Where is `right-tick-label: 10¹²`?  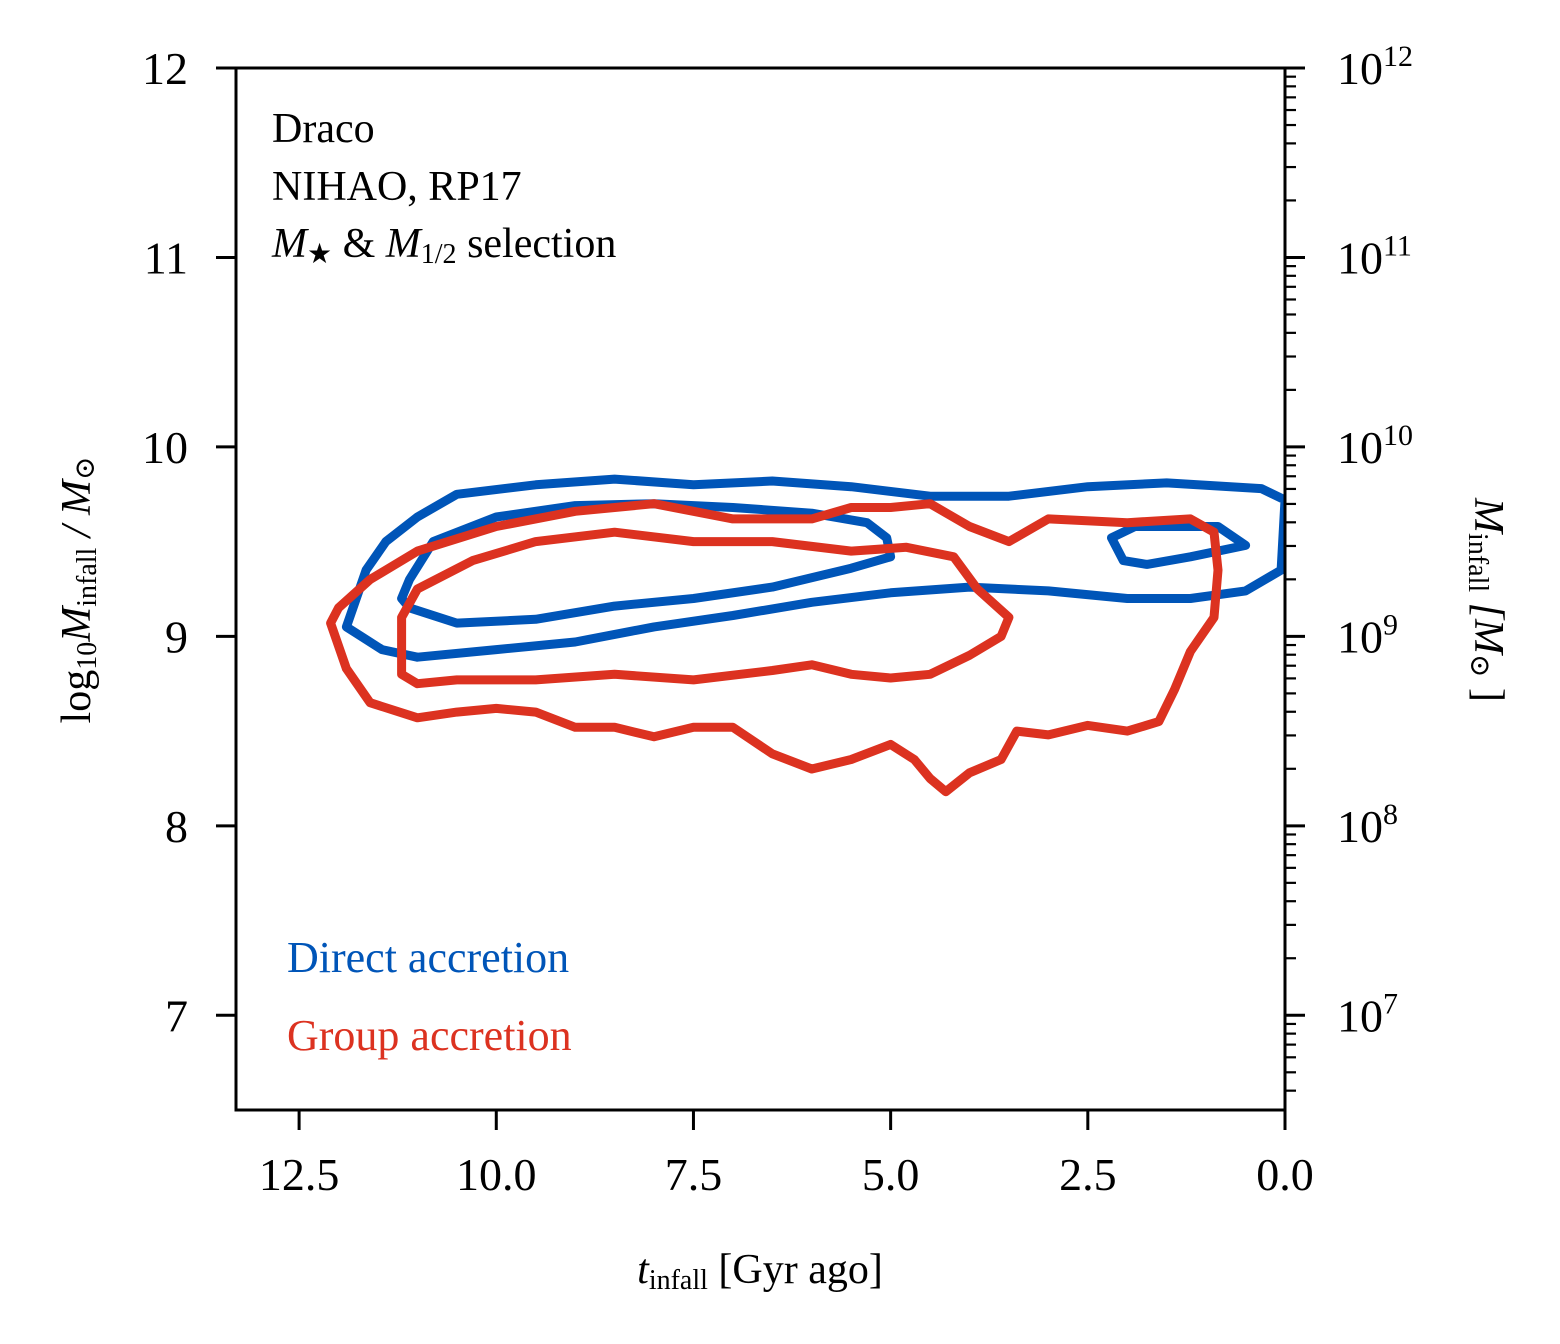 right-tick-label: 10¹² is located at coordinates (1375, 67).